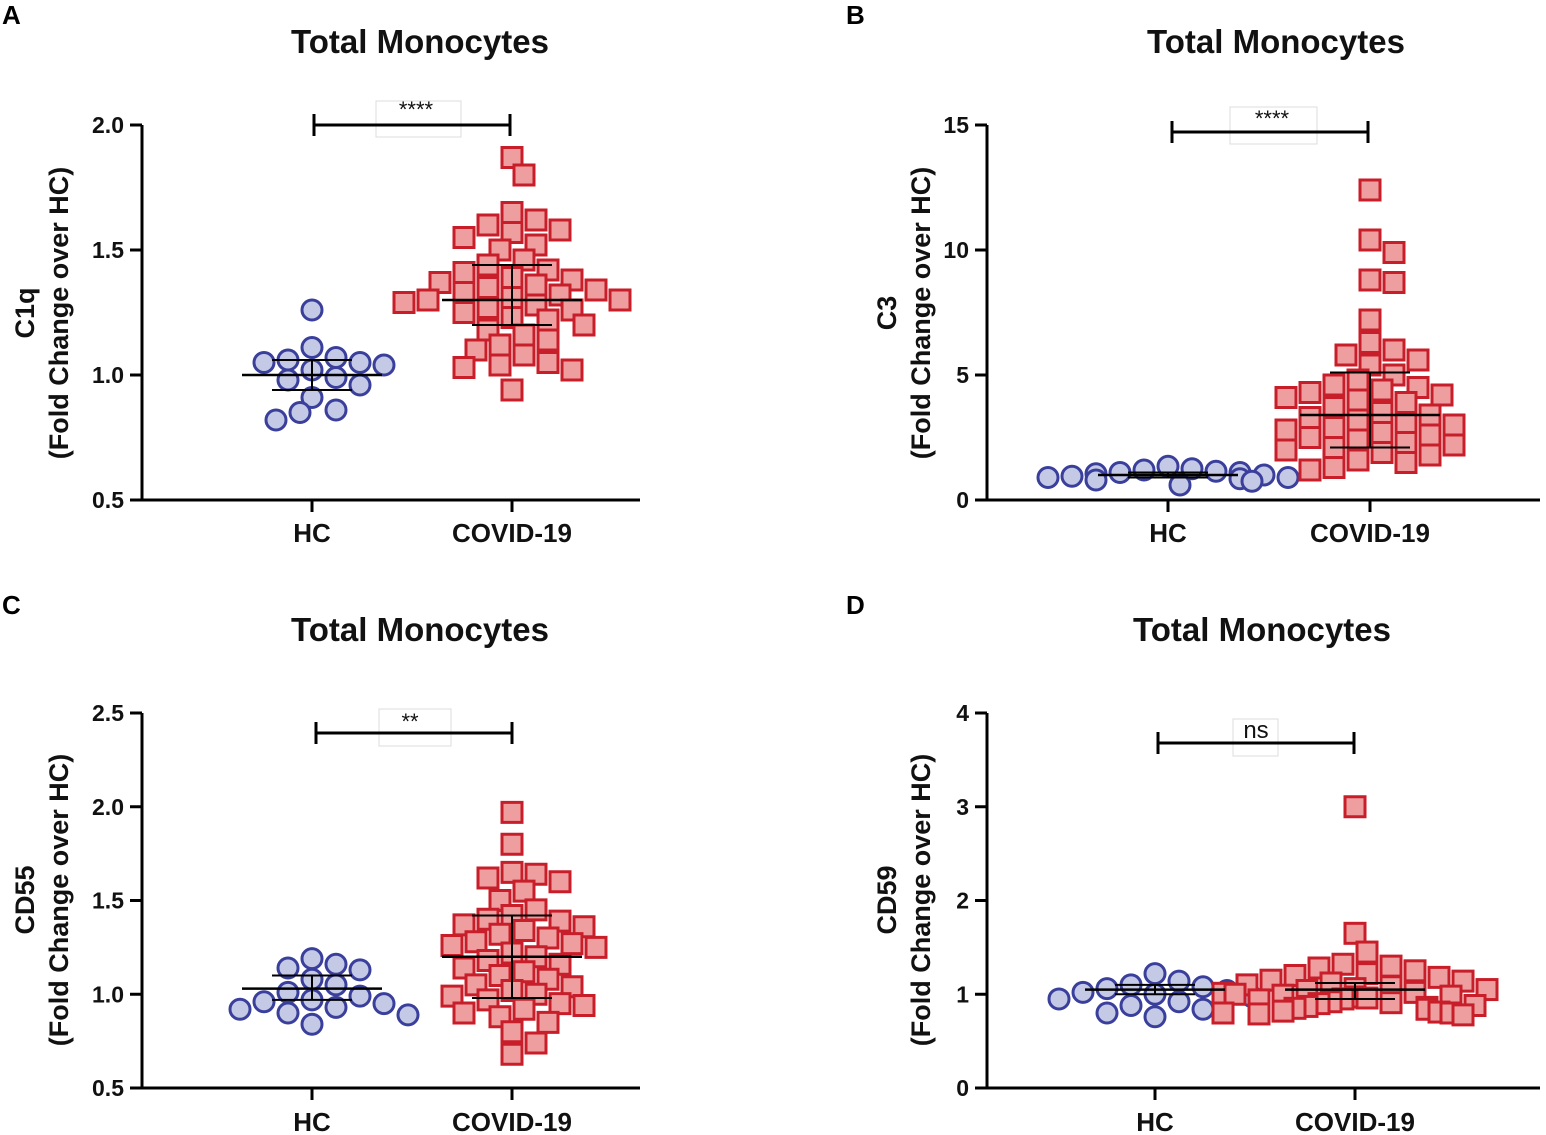  Describe the element at coordinates (416, 109) in the screenshot. I see `significance-label: ****` at that location.